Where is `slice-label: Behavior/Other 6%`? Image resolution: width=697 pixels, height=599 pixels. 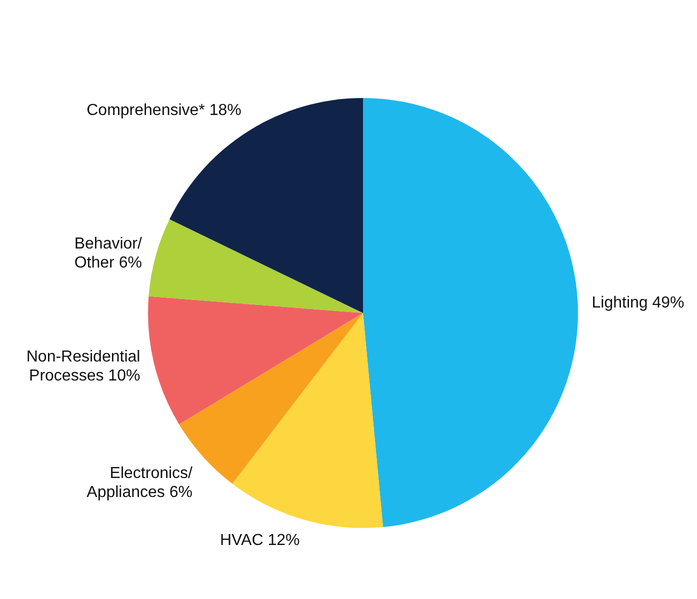 slice-label: Behavior/Other 6% is located at coordinates (108, 254).